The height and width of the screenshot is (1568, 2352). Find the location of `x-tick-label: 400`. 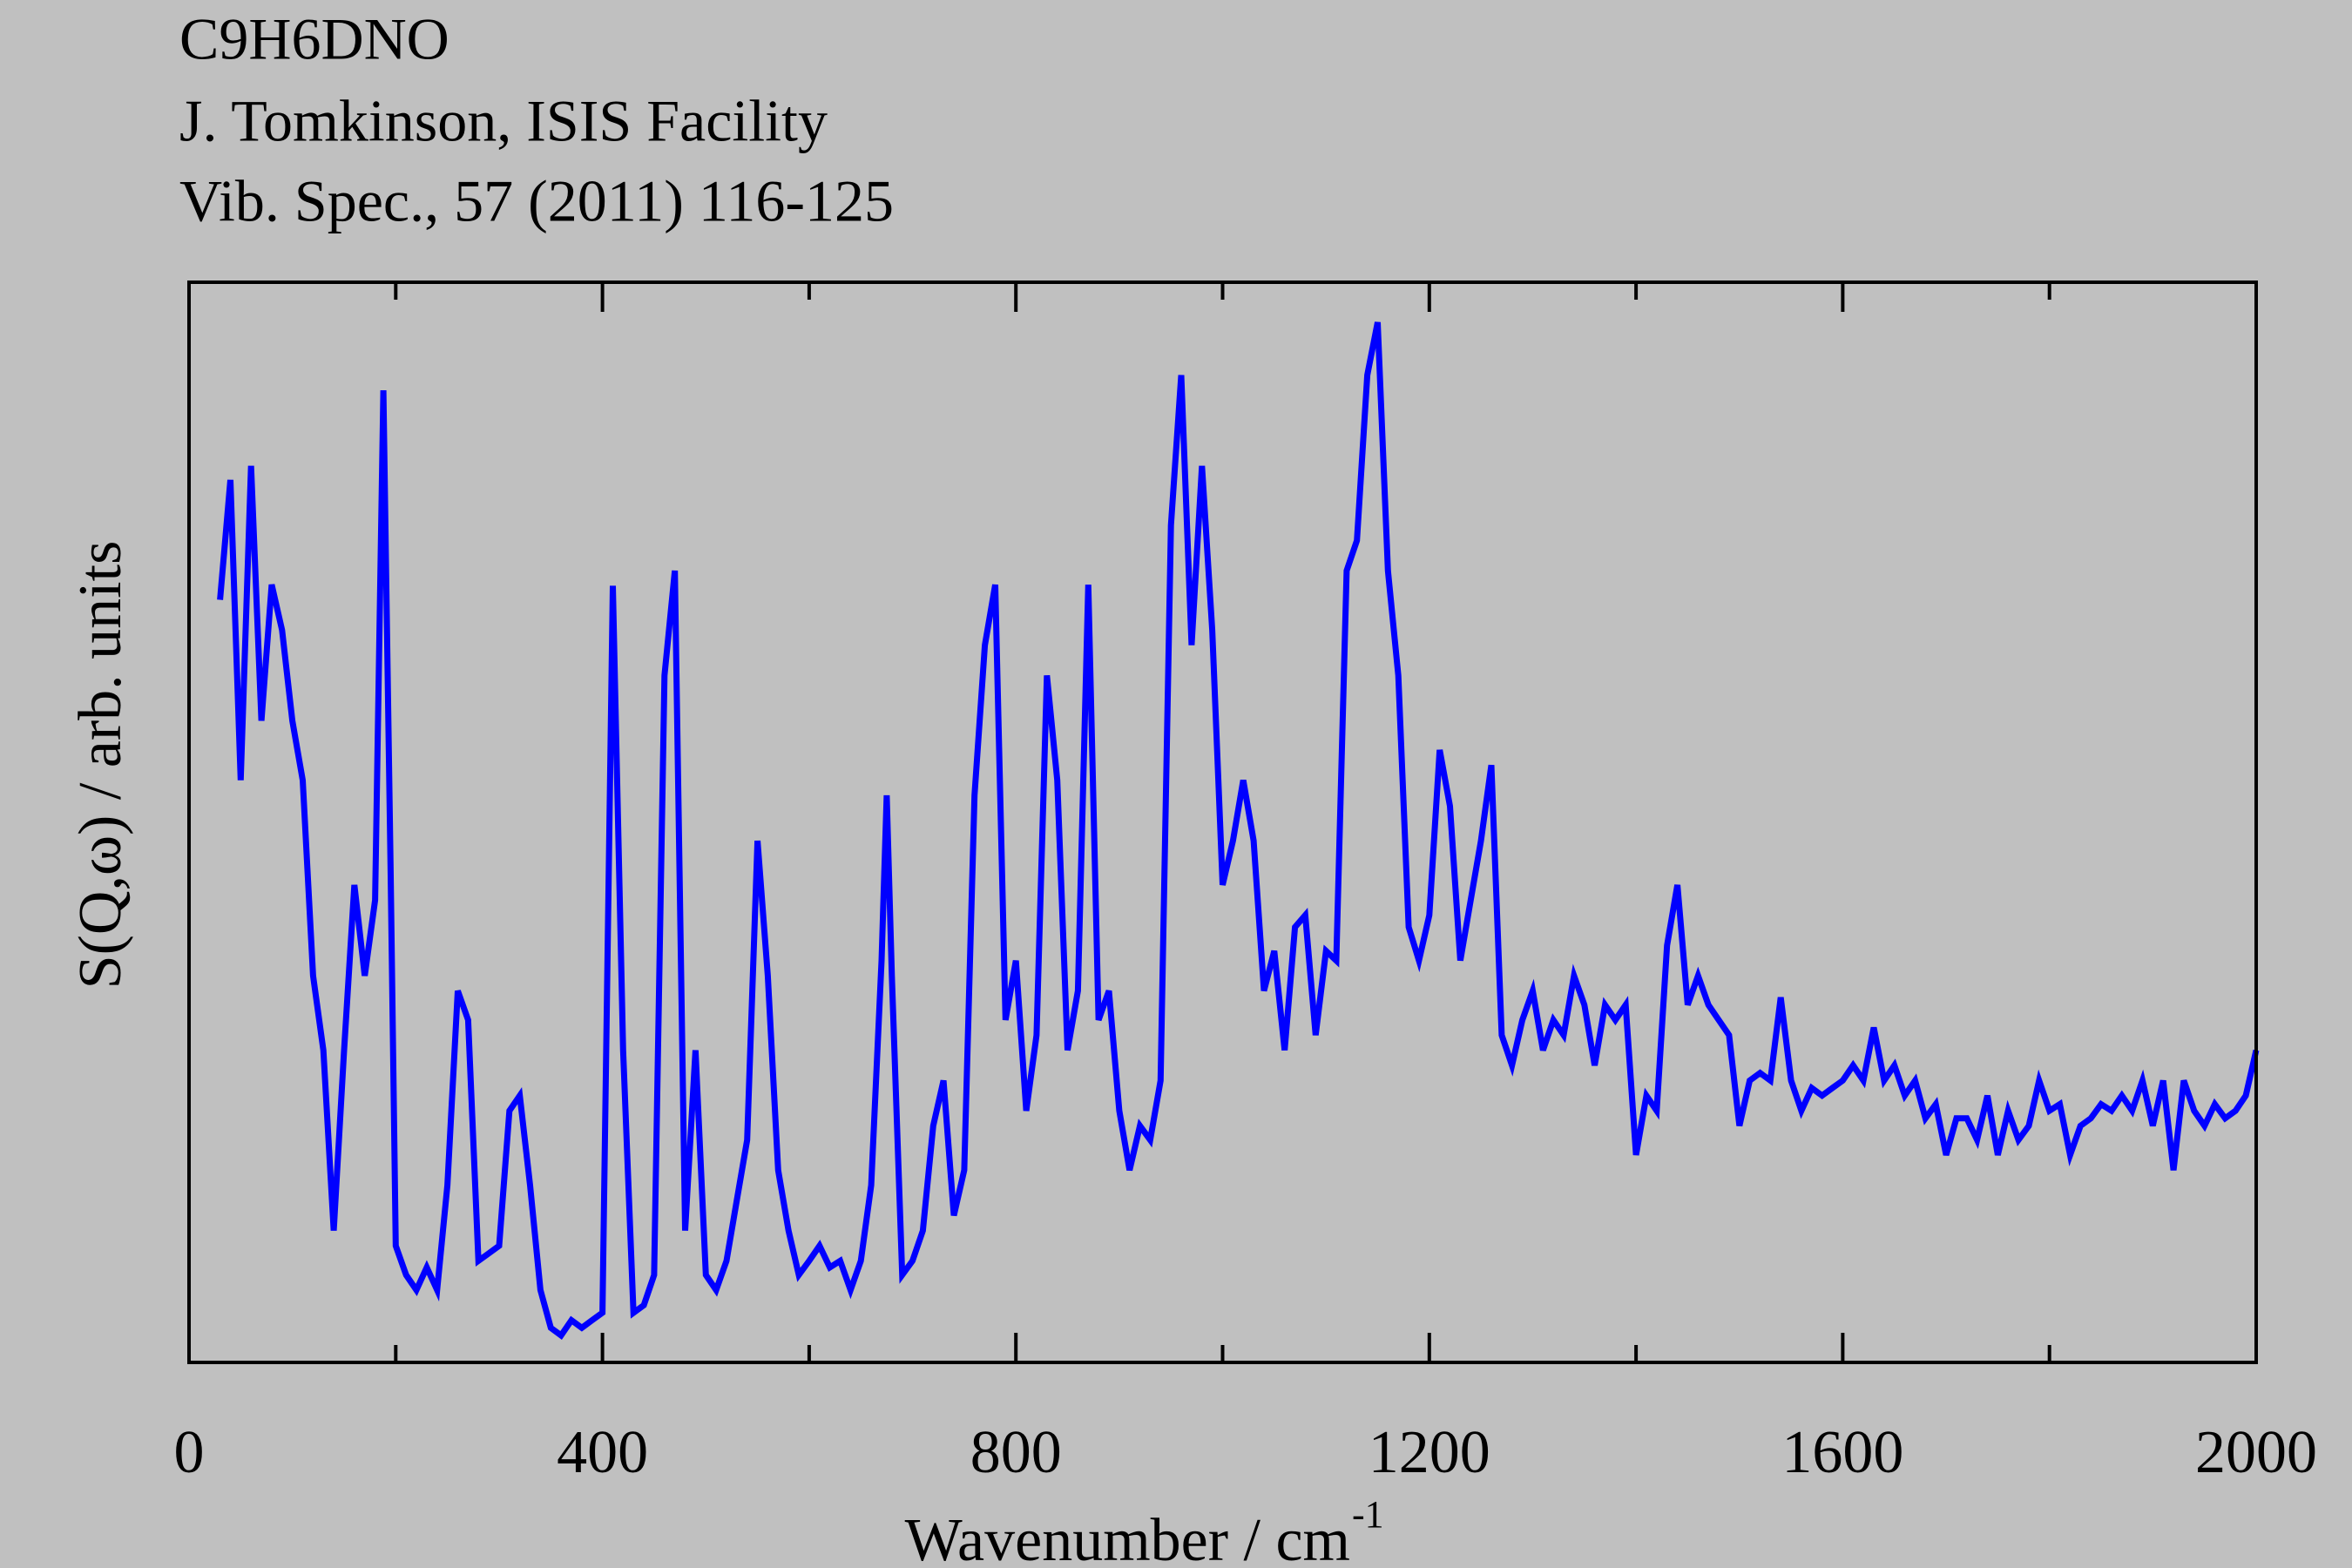

x-tick-label: 400 is located at coordinates (603, 1452).